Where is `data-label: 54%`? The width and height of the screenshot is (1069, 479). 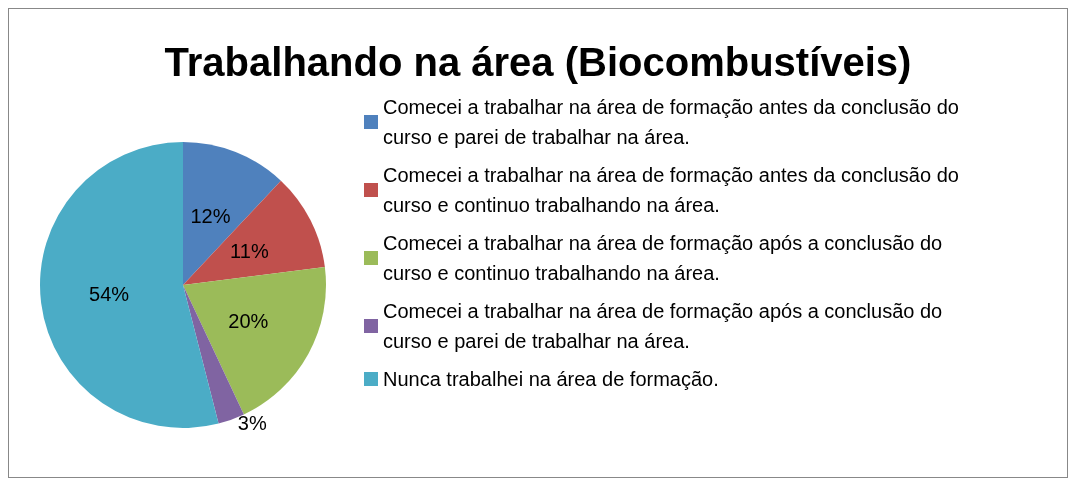
data-label: 54% is located at coordinates (109, 294).